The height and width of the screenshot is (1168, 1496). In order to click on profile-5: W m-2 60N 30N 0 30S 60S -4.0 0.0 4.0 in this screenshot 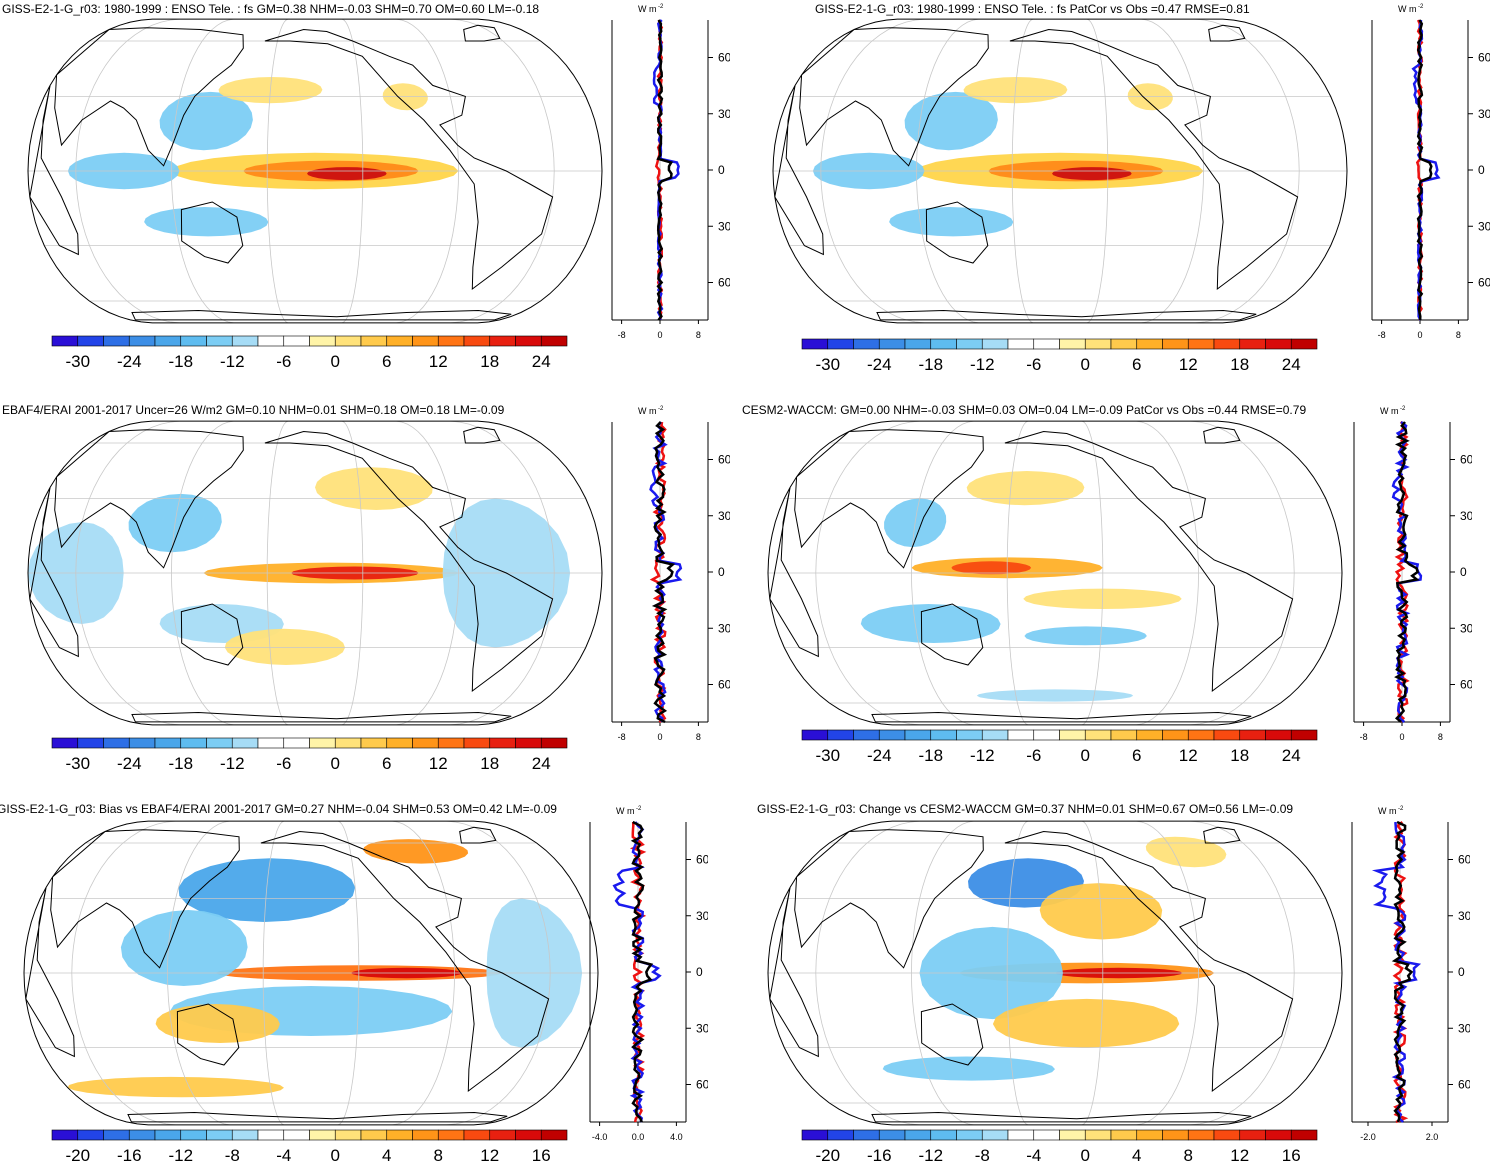, I will do `click(648, 974)`.